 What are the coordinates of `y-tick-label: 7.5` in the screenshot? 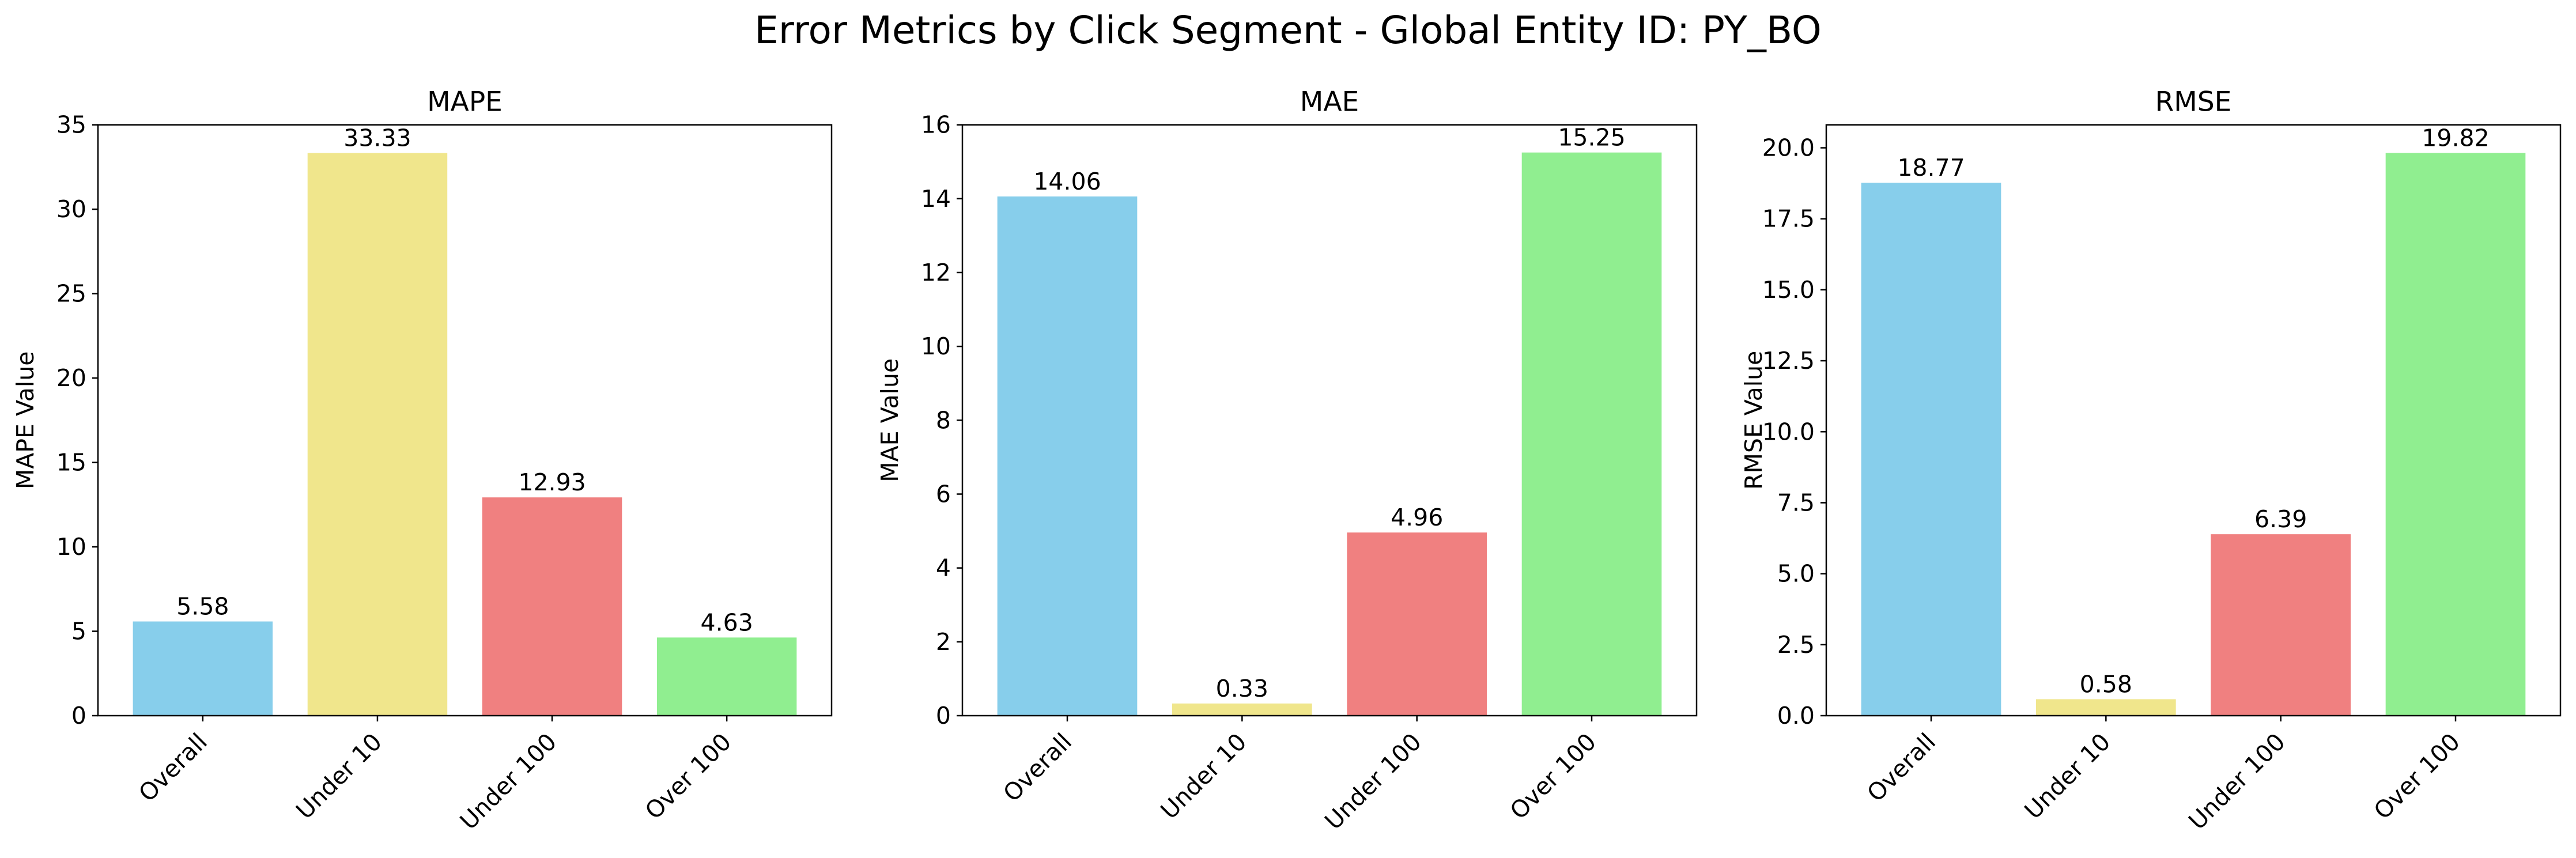 It's located at (1796, 502).